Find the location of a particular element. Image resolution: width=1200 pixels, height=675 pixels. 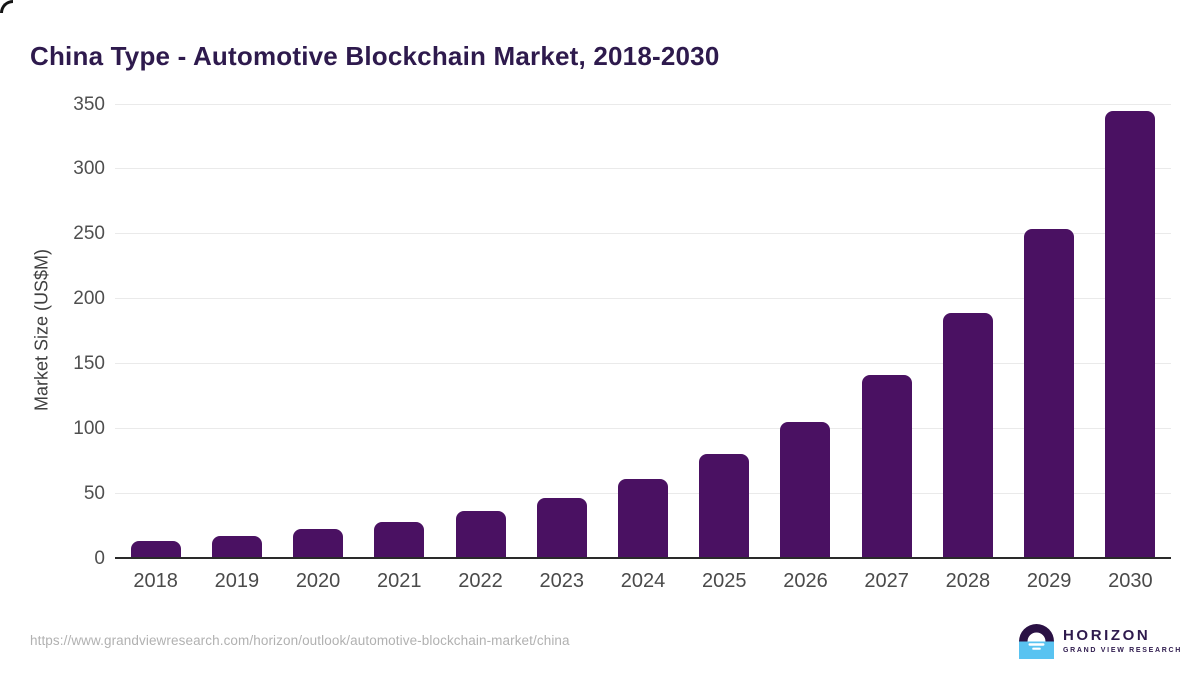

bar-2025 is located at coordinates (724, 506).